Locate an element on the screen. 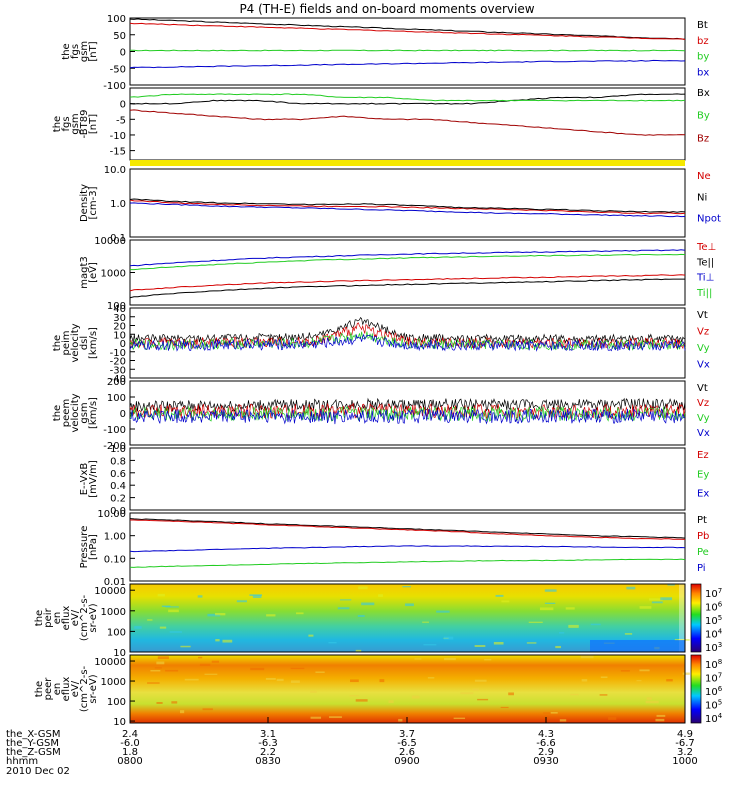  series-ti is located at coordinates (408, 262).